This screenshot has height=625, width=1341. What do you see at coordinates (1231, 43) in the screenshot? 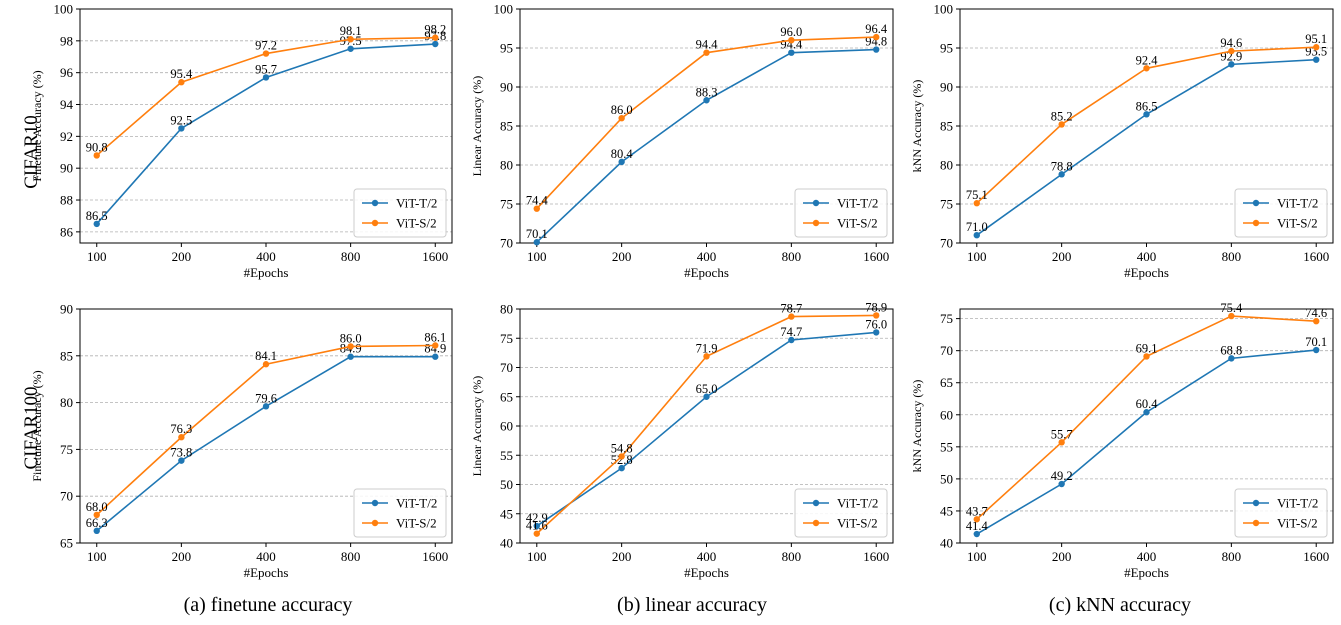
I see `data-label: 94.6` at bounding box center [1231, 43].